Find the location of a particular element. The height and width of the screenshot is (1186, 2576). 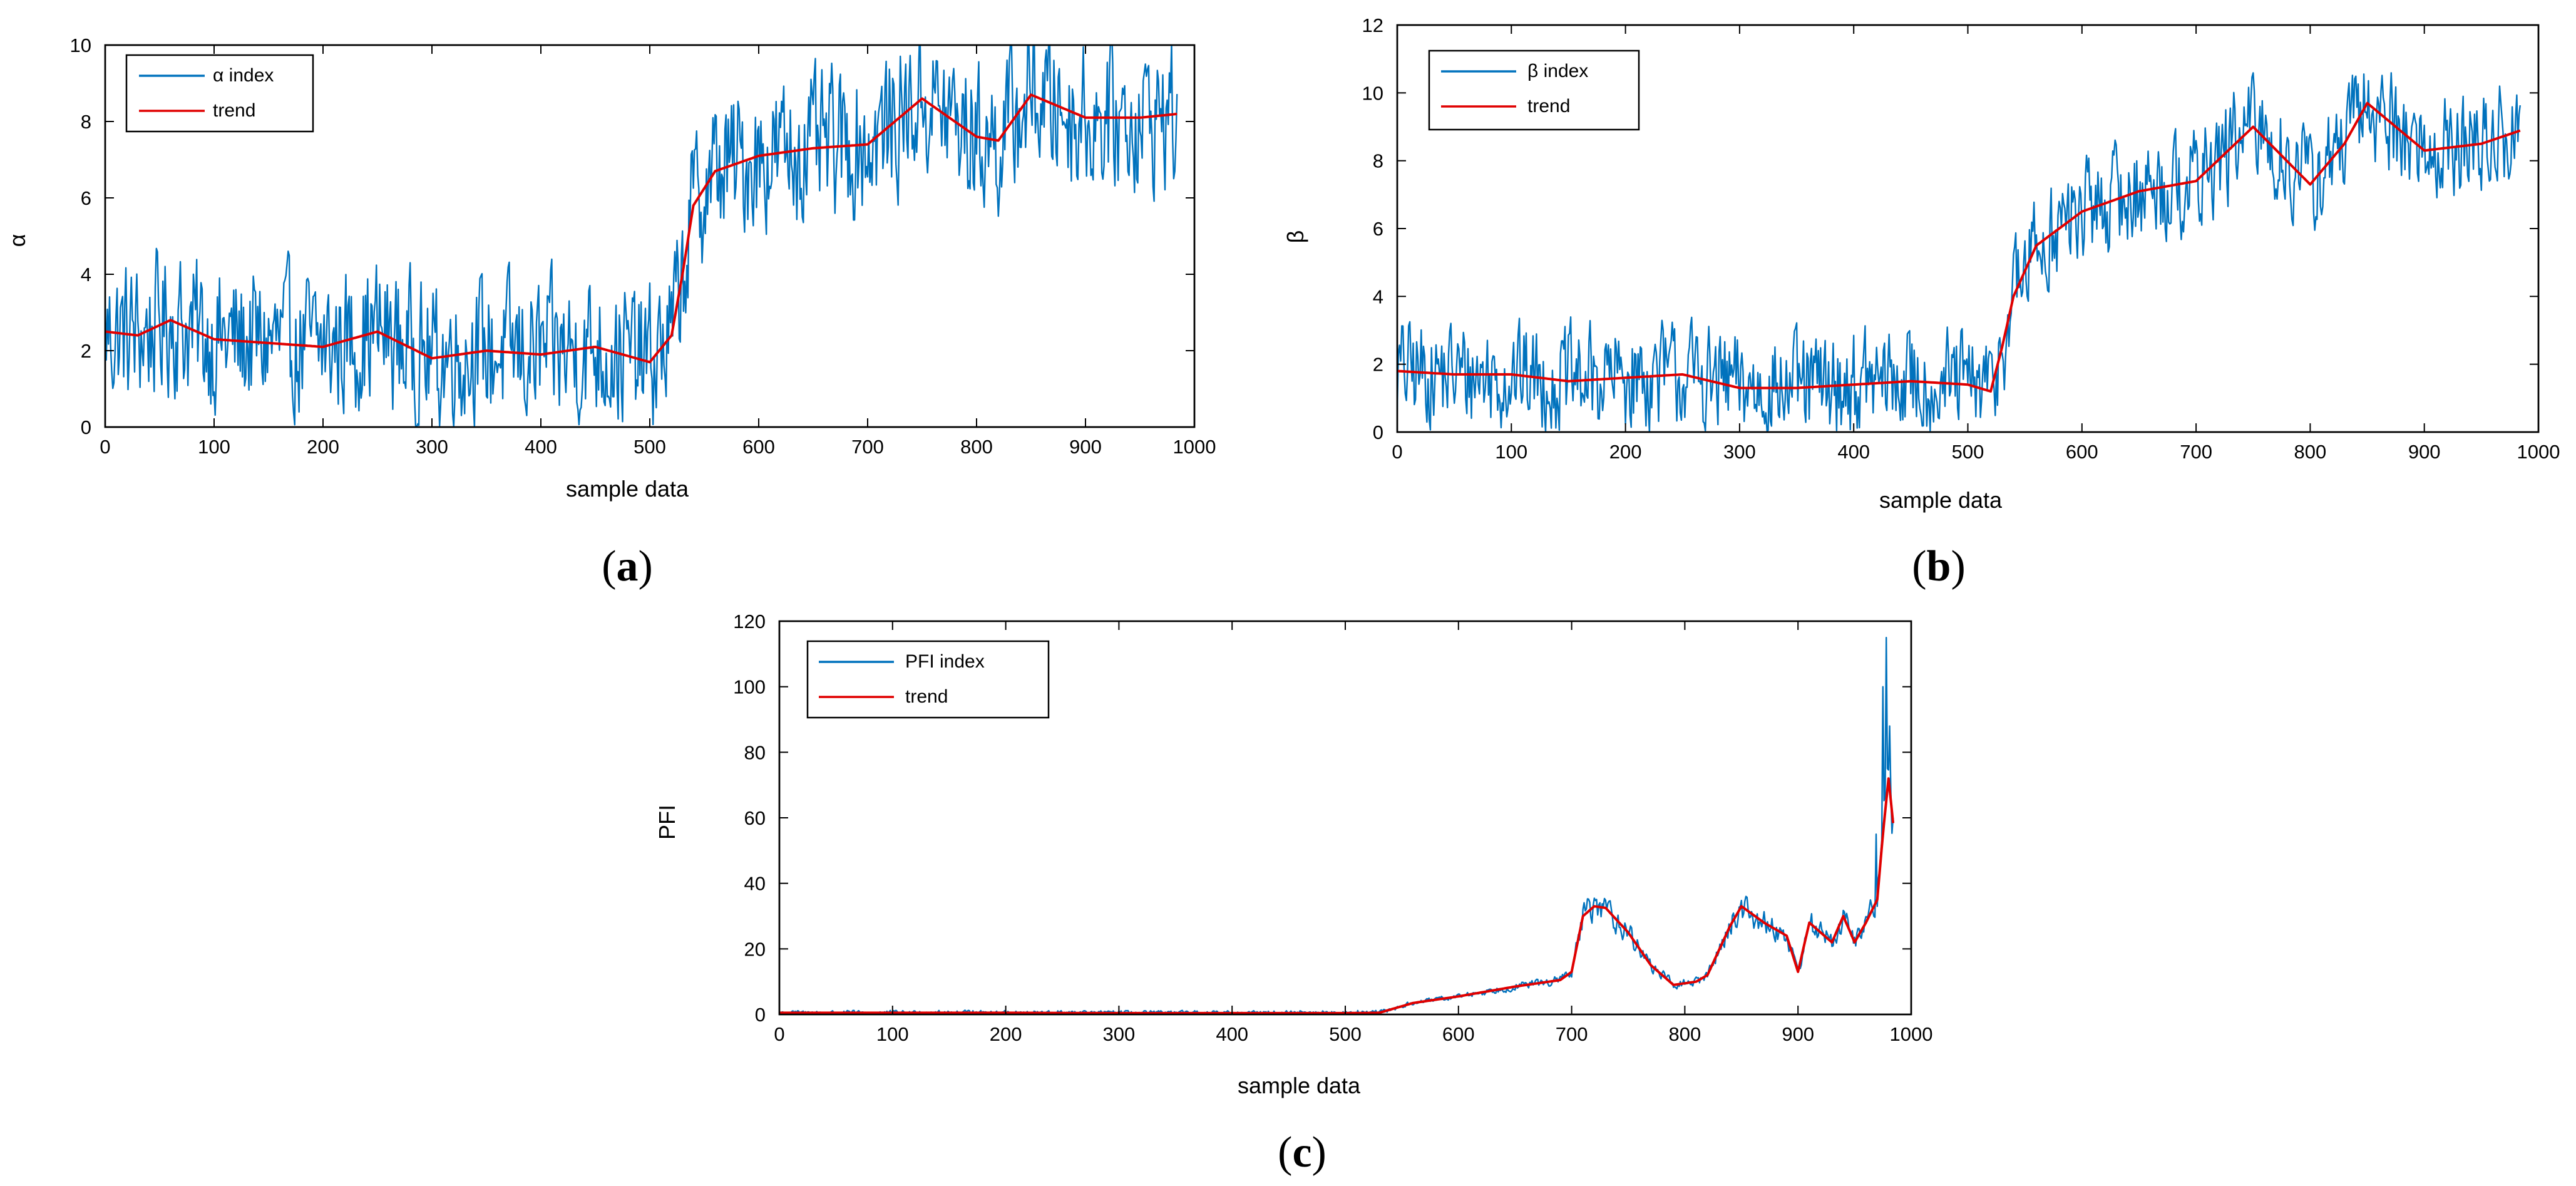

panel-b-legend: β index trend is located at coordinates (1534, 90).